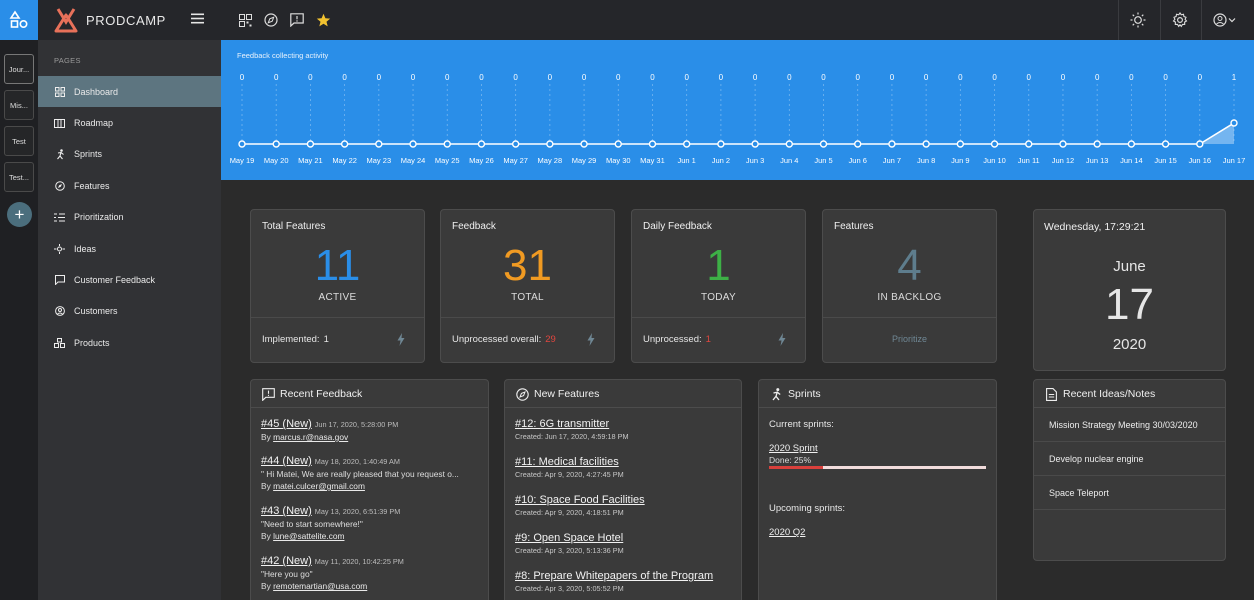  Describe the element at coordinates (129, 92) in the screenshot. I see `sidebar-item-dashboard: Dashboard` at that location.